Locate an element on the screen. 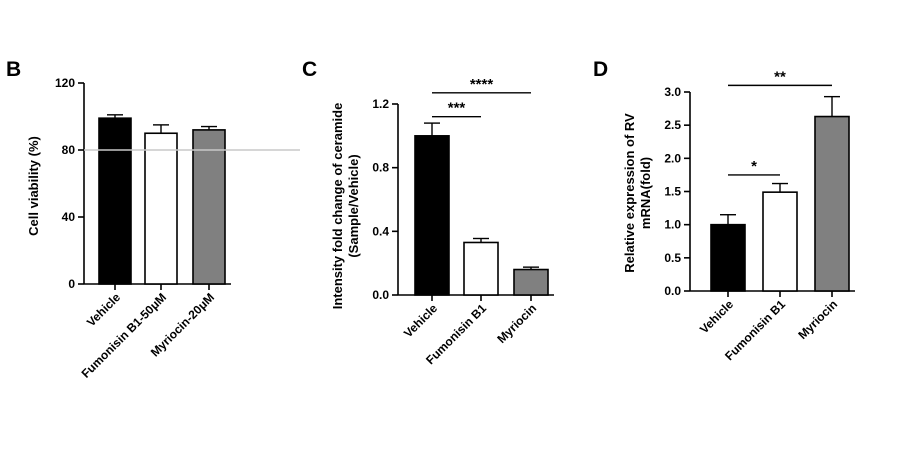 Image resolution: width=900 pixels, height=450 pixels. y-axis-title-line1: Relative expression of RV is located at coordinates (629, 193).